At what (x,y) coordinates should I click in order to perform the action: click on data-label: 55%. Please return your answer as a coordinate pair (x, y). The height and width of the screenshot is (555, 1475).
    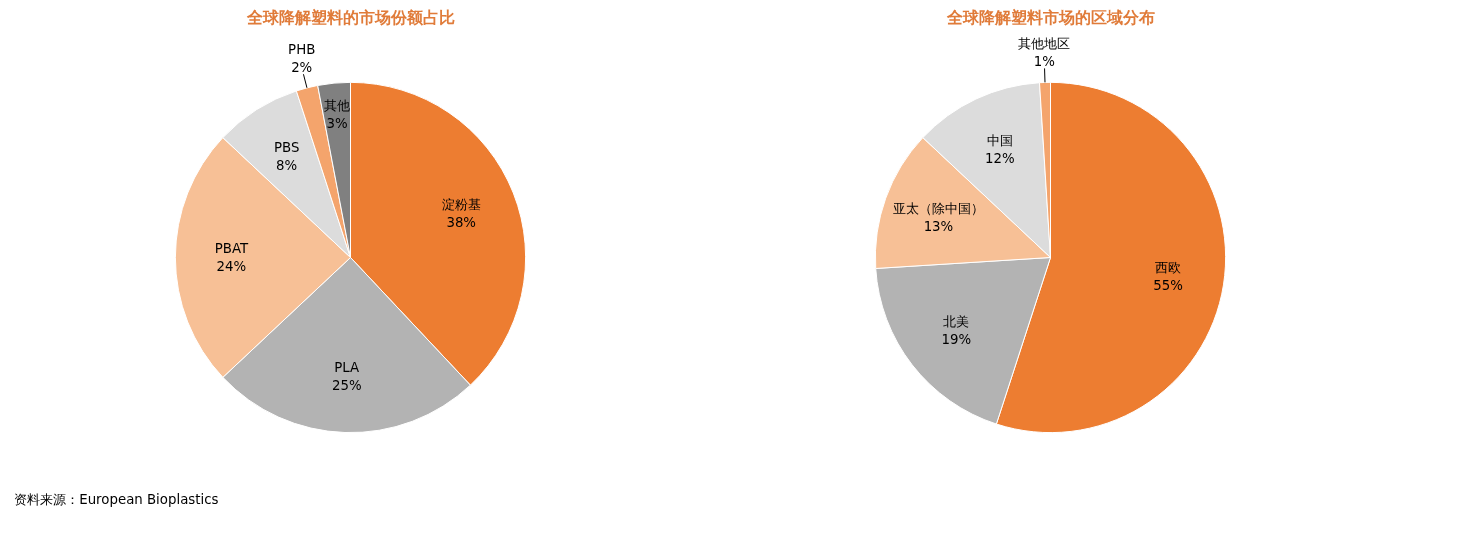
    Looking at the image, I should click on (1168, 285).